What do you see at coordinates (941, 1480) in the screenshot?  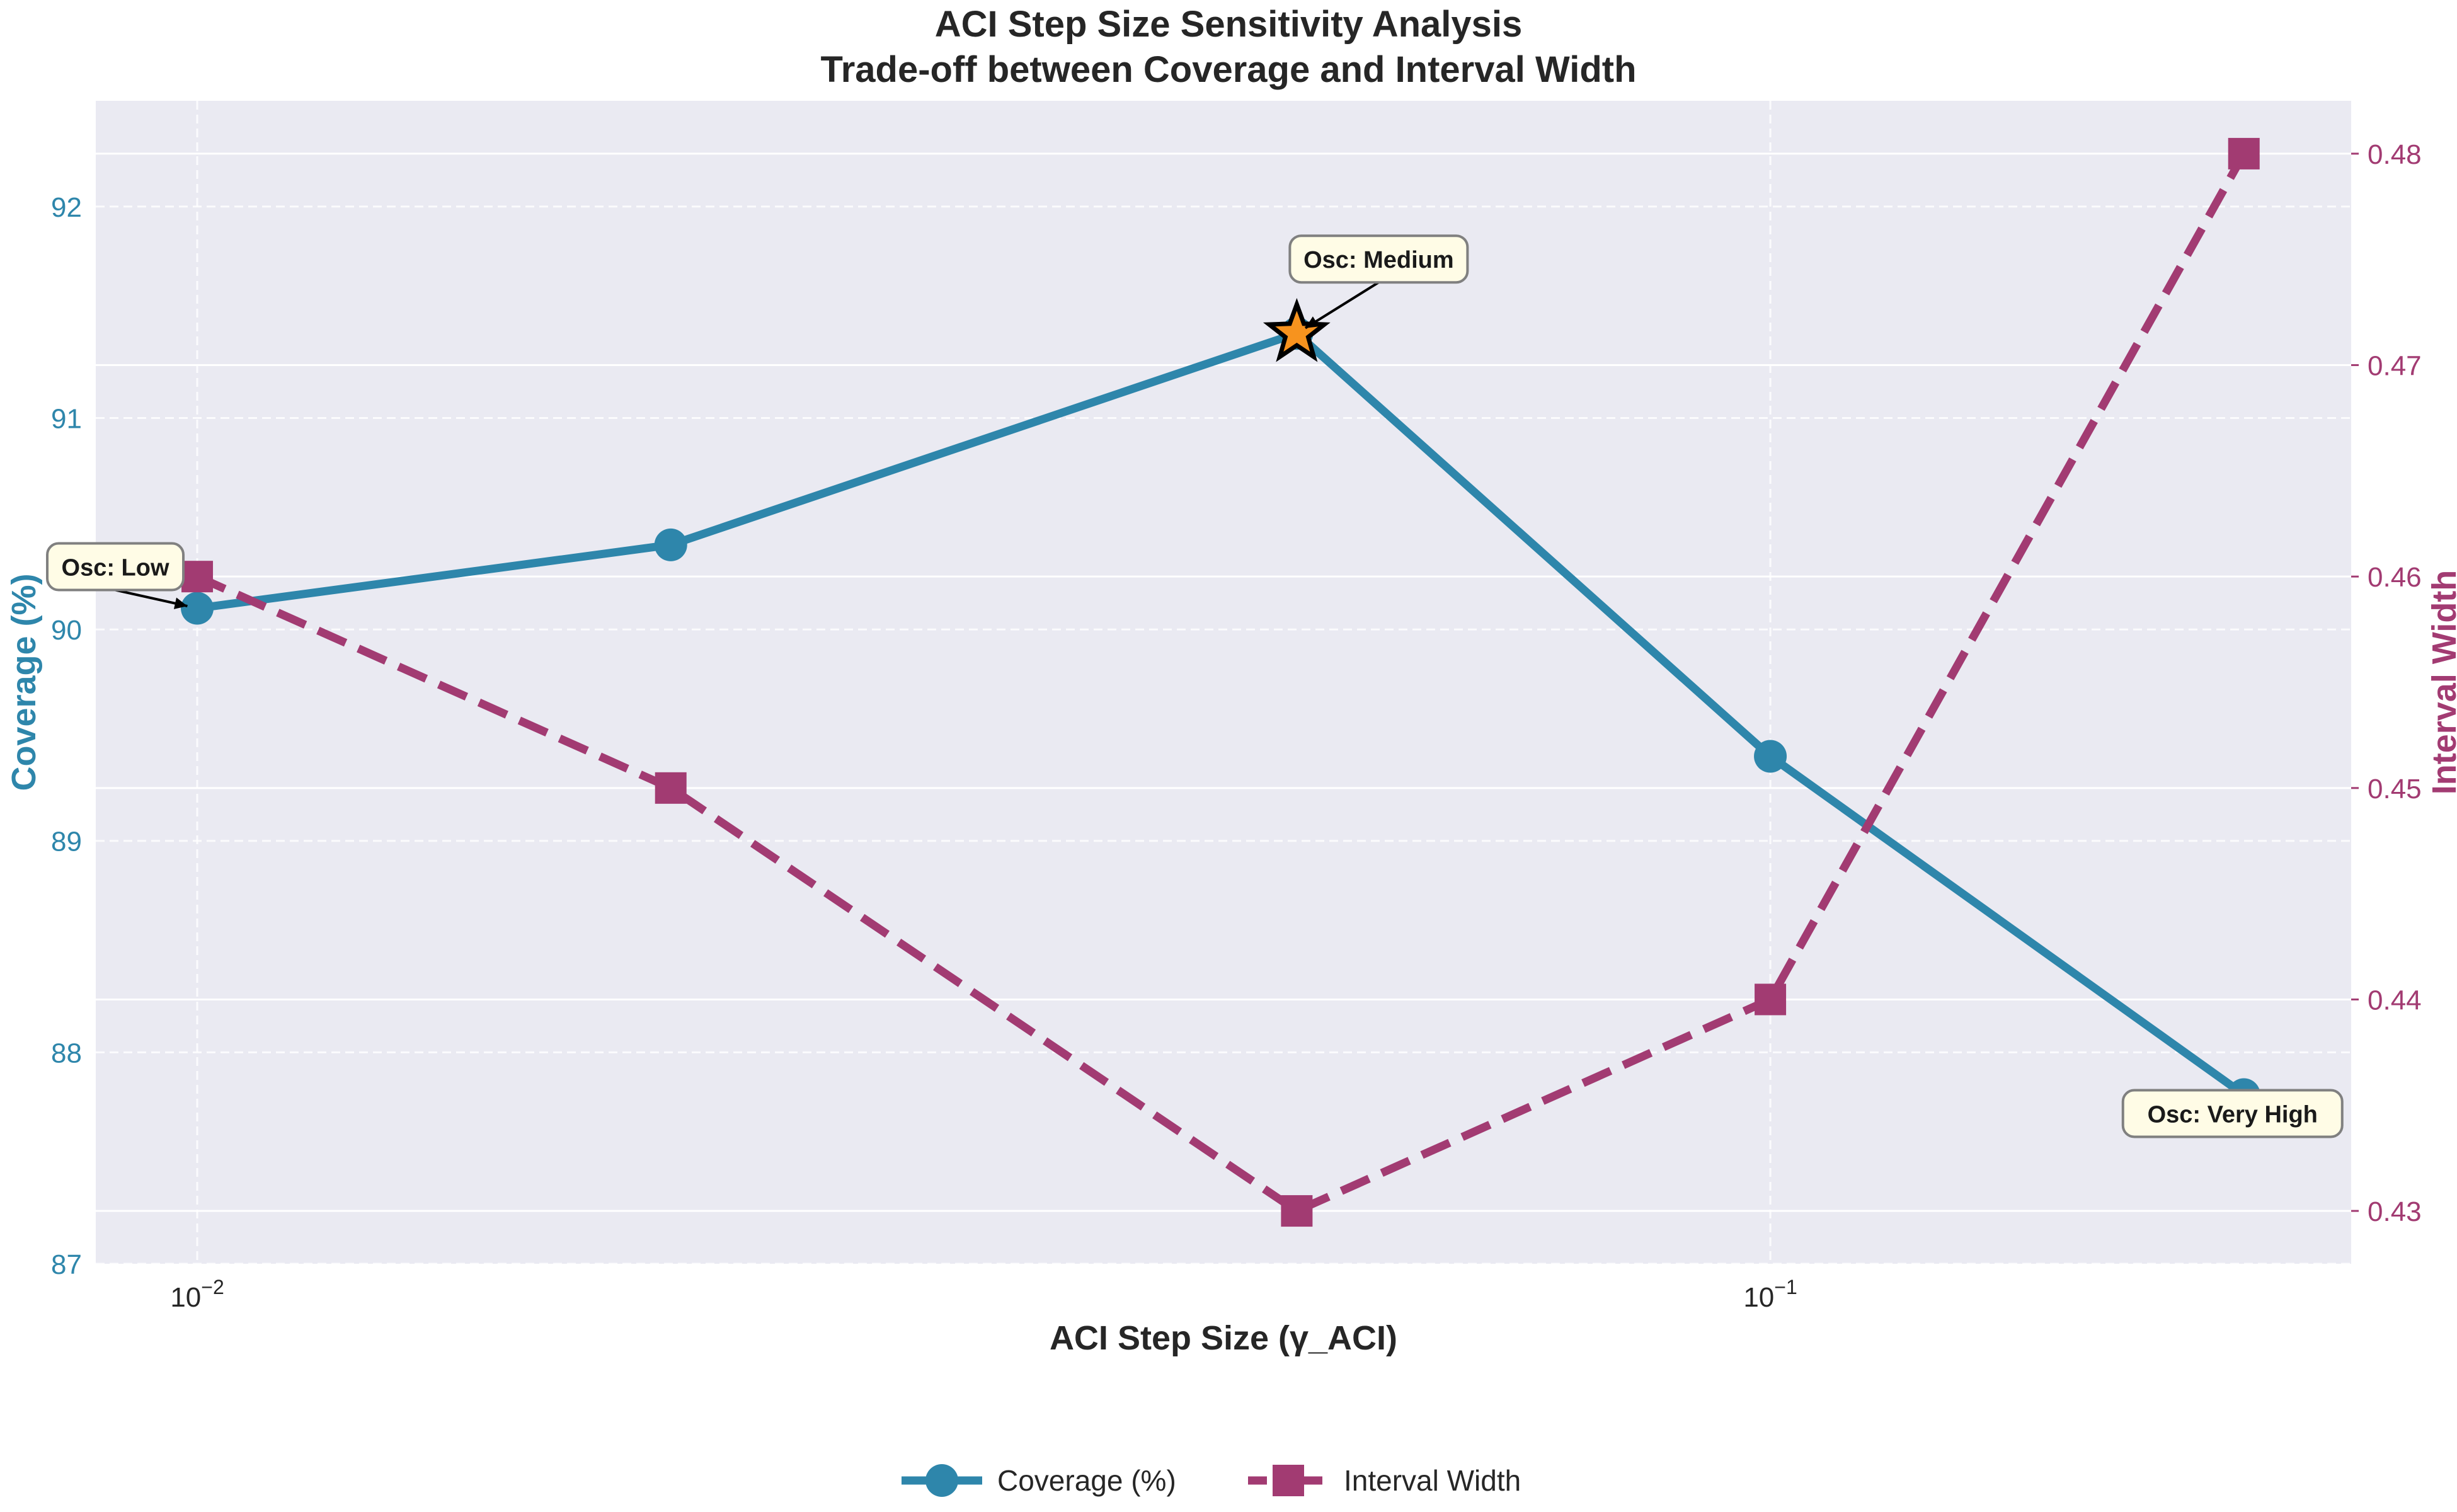 I see `legend-marker-circle` at bounding box center [941, 1480].